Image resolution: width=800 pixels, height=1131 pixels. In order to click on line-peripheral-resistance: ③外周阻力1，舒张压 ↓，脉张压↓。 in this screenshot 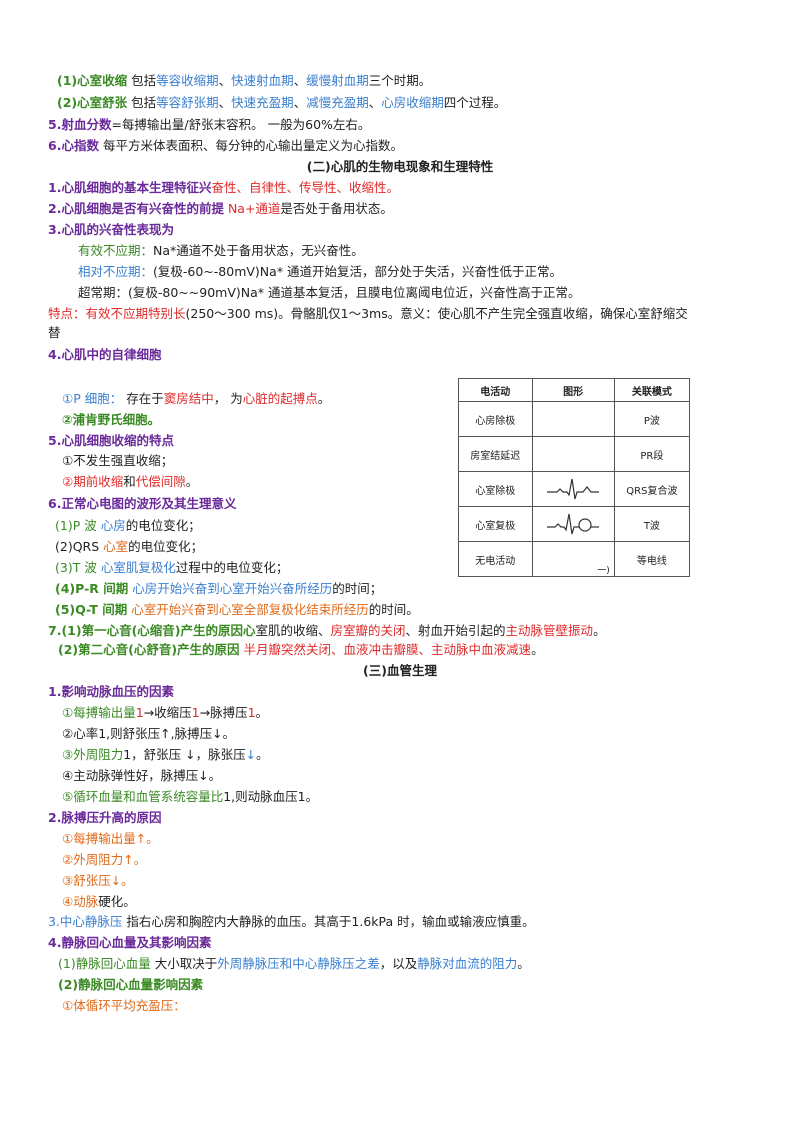, I will do `click(165, 754)`.